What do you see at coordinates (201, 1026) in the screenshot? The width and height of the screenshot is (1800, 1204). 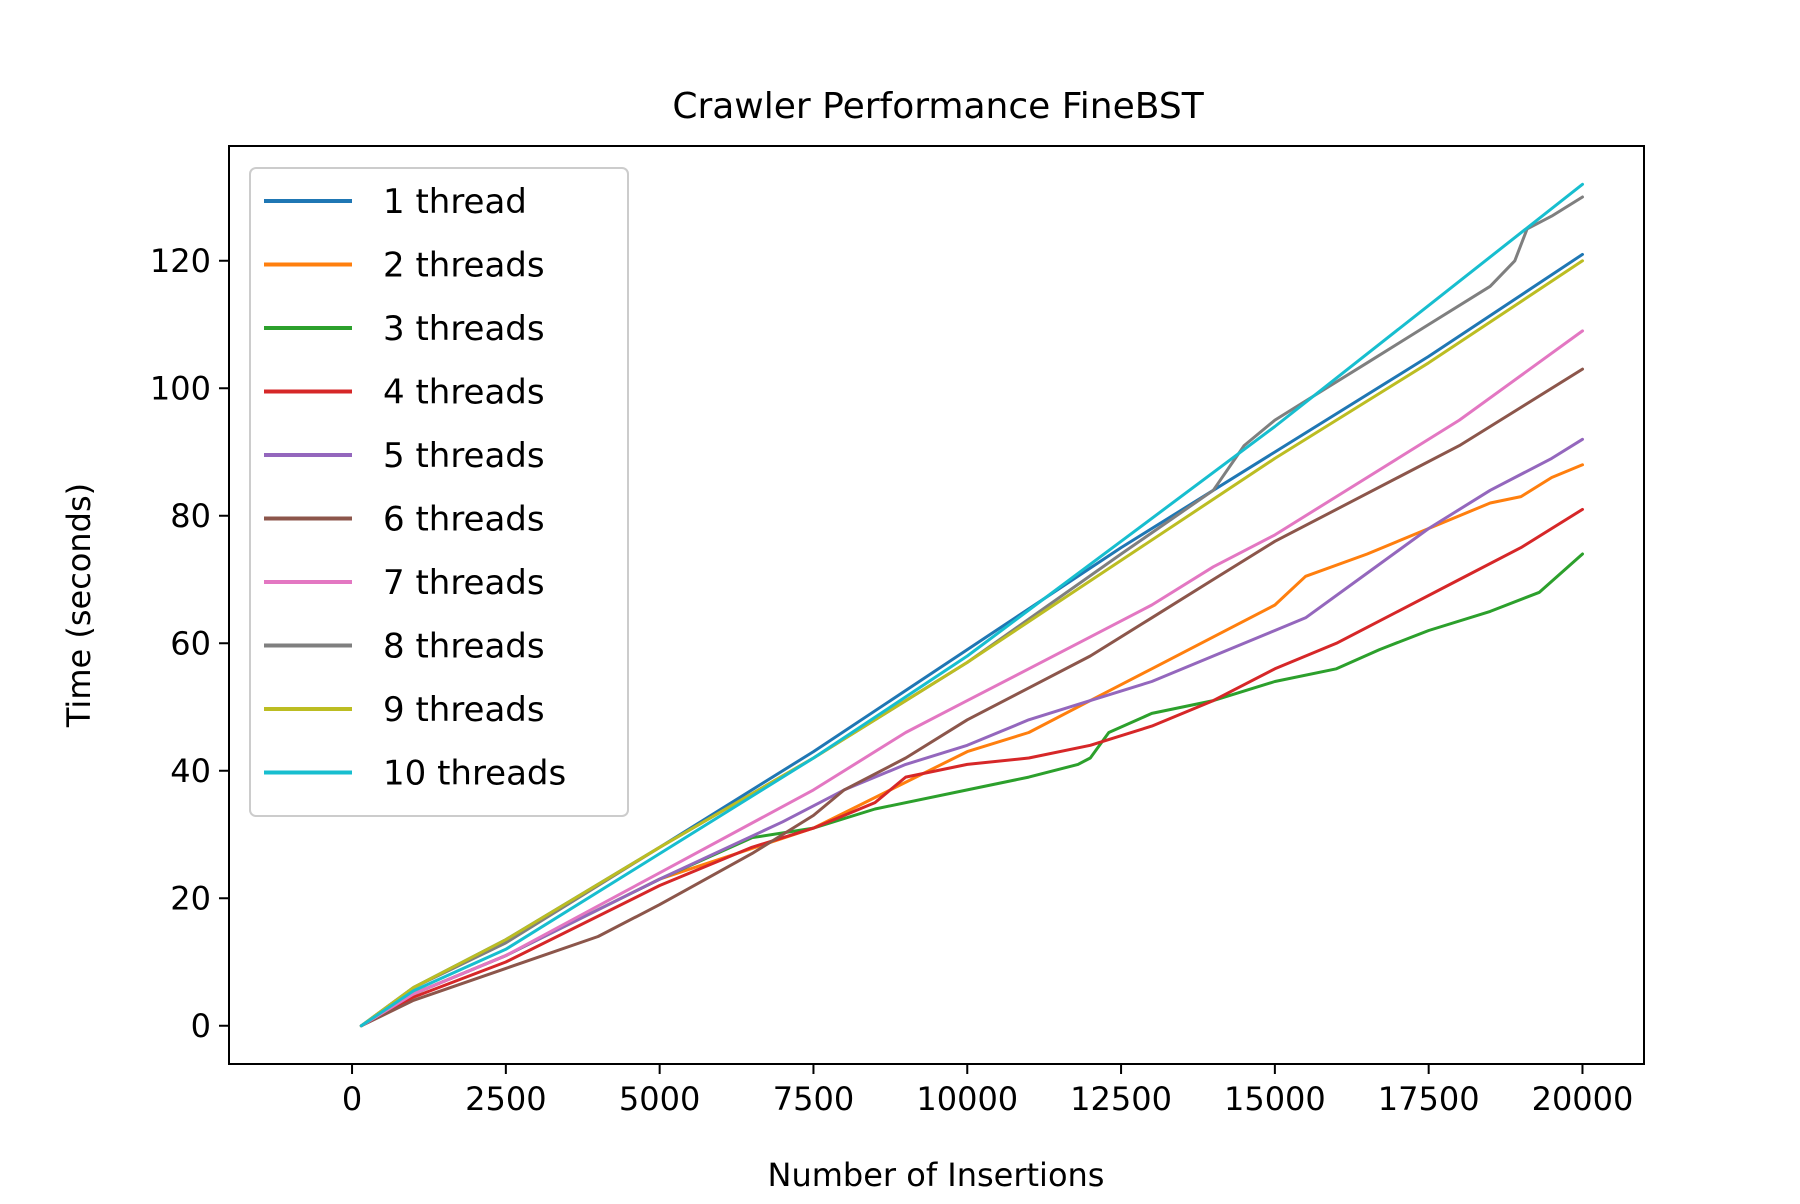 I see `y-tick-label: 0` at bounding box center [201, 1026].